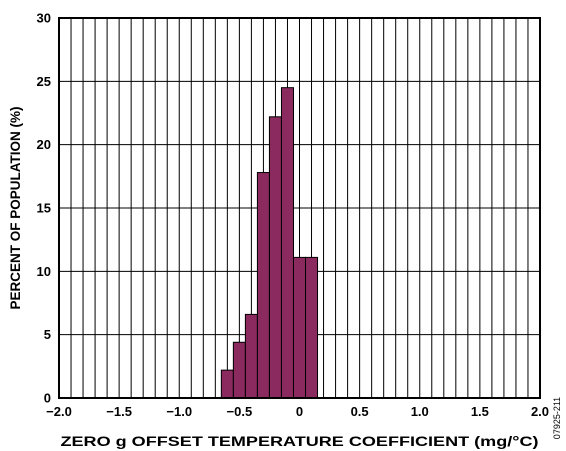 Image resolution: width=566 pixels, height=451 pixels. I want to click on y-axis-title: PERCENT OF POPULATION (%), so click(15, 207).